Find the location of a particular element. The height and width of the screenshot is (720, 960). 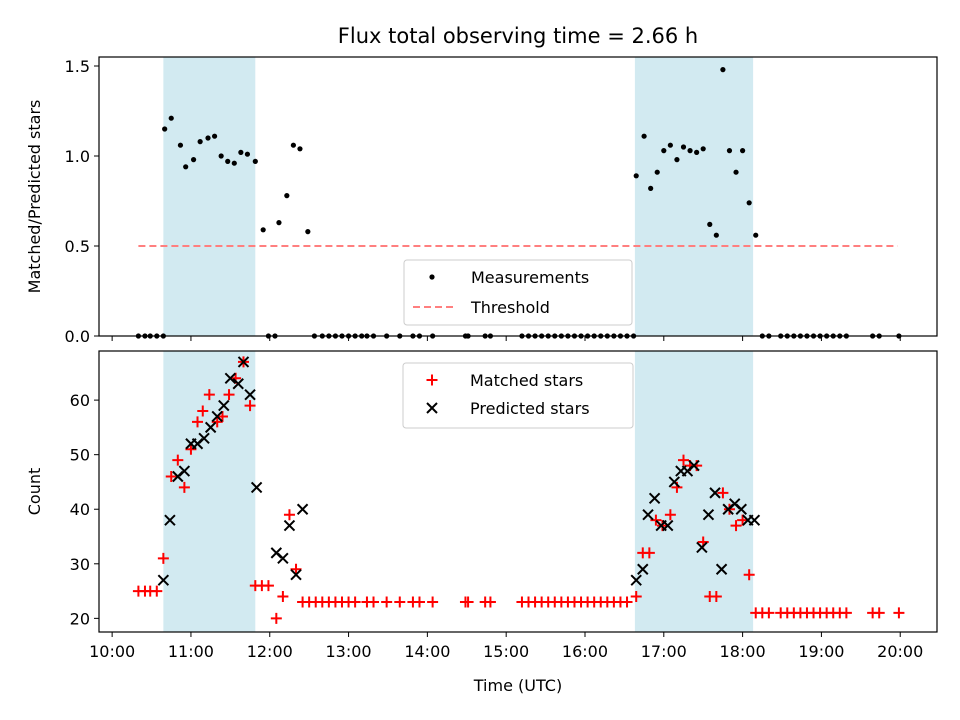

x-tick-label: 17:00 is located at coordinates (664, 651).